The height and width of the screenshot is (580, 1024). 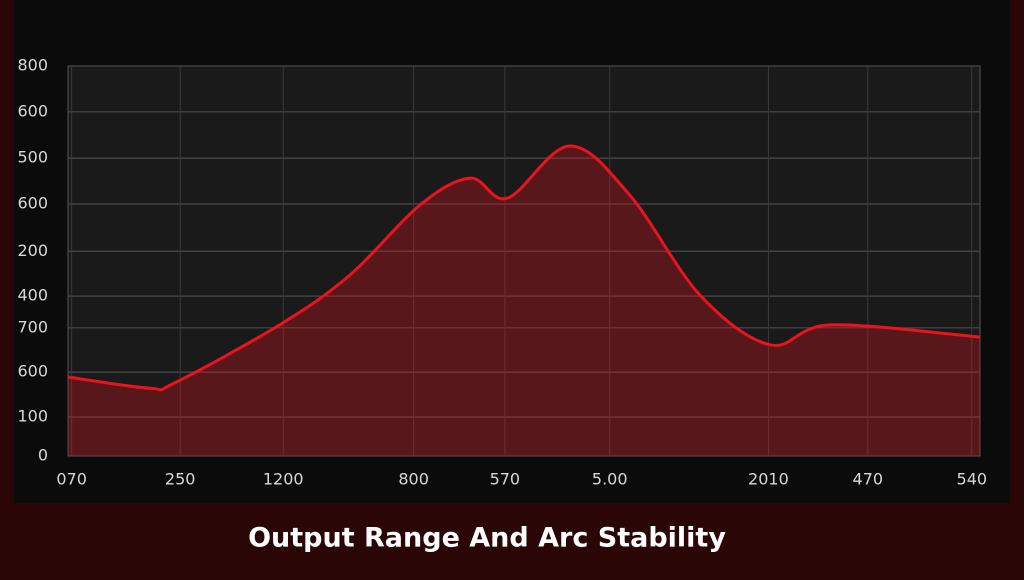 I want to click on x-tick-label: 2010, so click(x=768, y=479).